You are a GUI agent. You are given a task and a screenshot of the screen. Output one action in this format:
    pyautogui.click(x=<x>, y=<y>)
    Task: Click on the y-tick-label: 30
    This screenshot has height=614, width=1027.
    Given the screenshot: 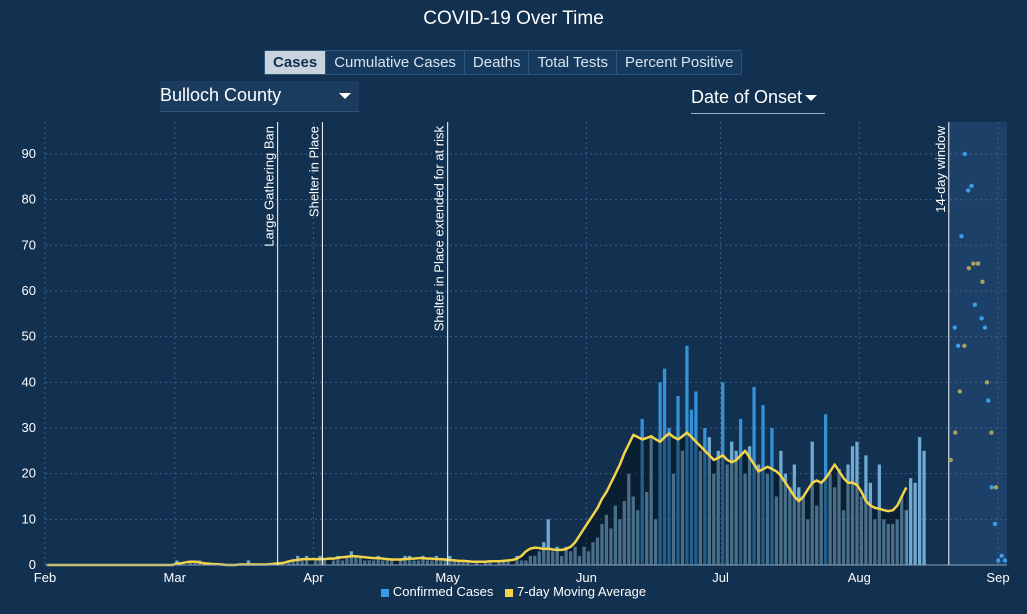 What is the action you would take?
    pyautogui.click(x=29, y=427)
    